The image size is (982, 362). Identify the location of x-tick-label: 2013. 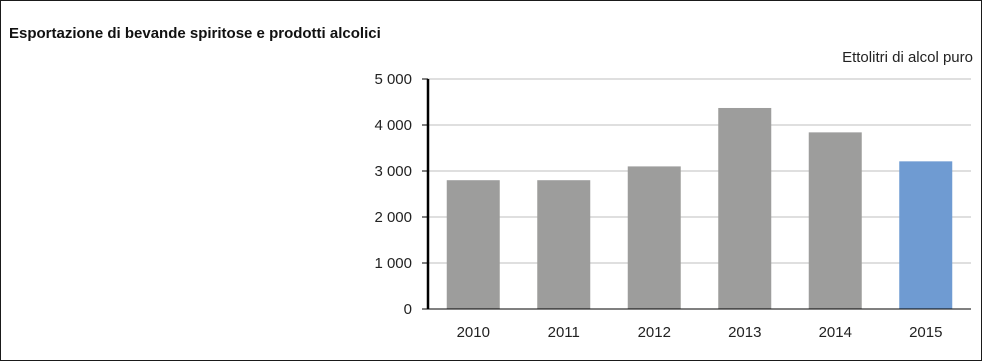
(744, 332).